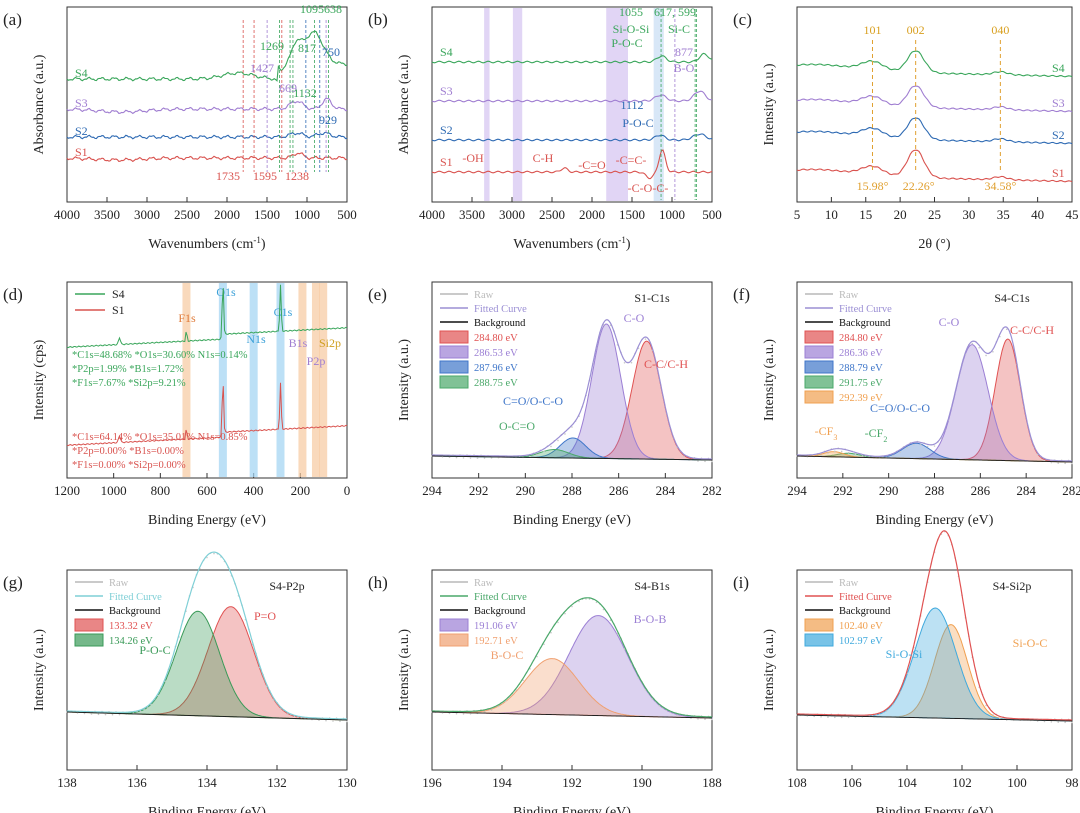  Describe the element at coordinates (207, 135) in the screenshot. I see `series-line-S2` at that location.